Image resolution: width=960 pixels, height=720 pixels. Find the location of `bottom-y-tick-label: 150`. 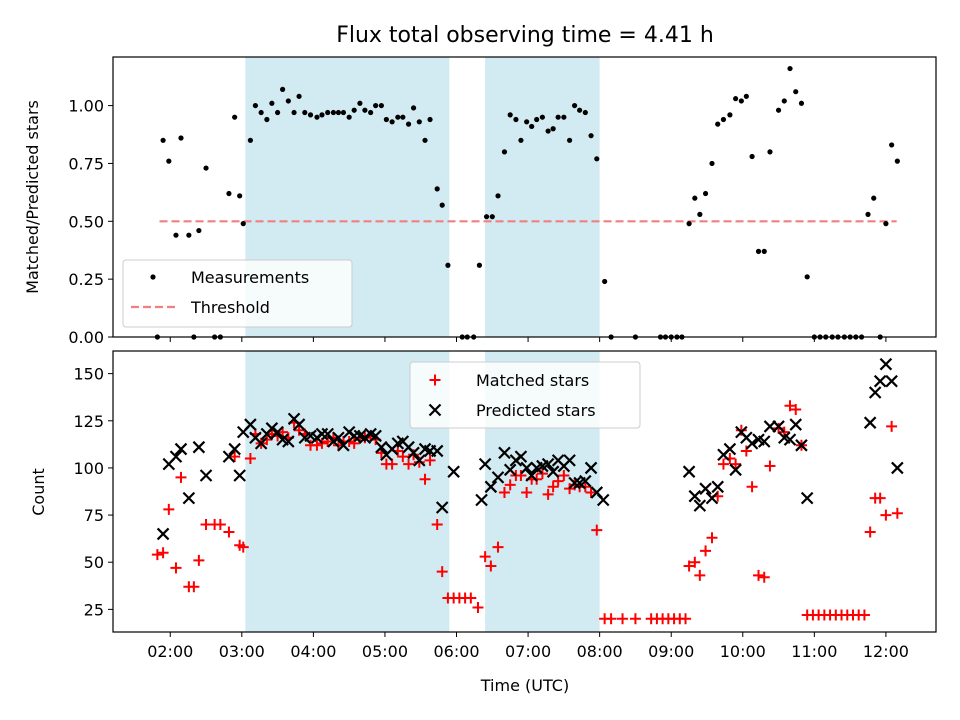

bottom-y-tick-label: 150 is located at coordinates (88, 374).